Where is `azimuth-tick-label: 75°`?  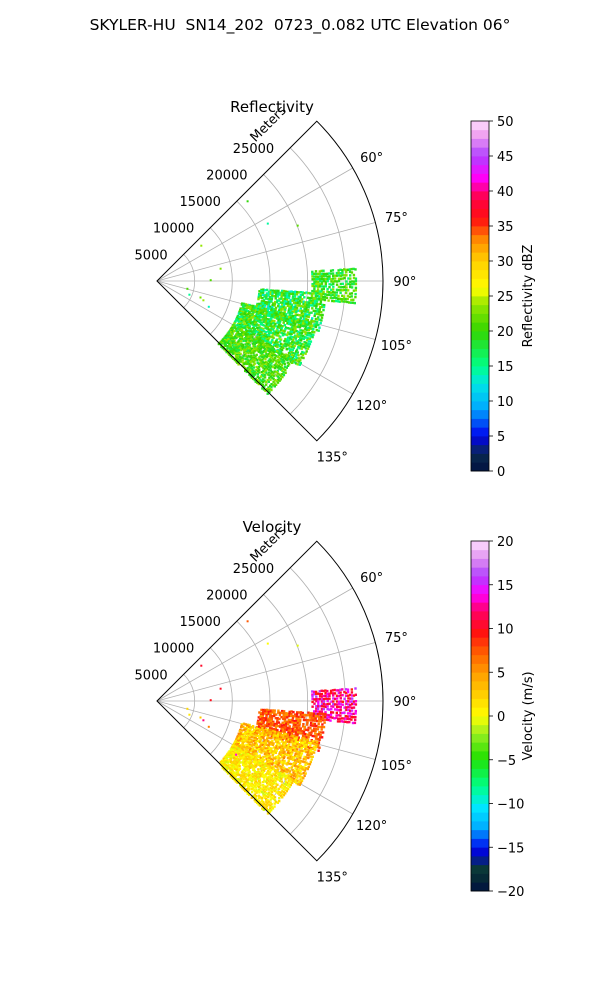
azimuth-tick-label: 75° is located at coordinates (396, 218).